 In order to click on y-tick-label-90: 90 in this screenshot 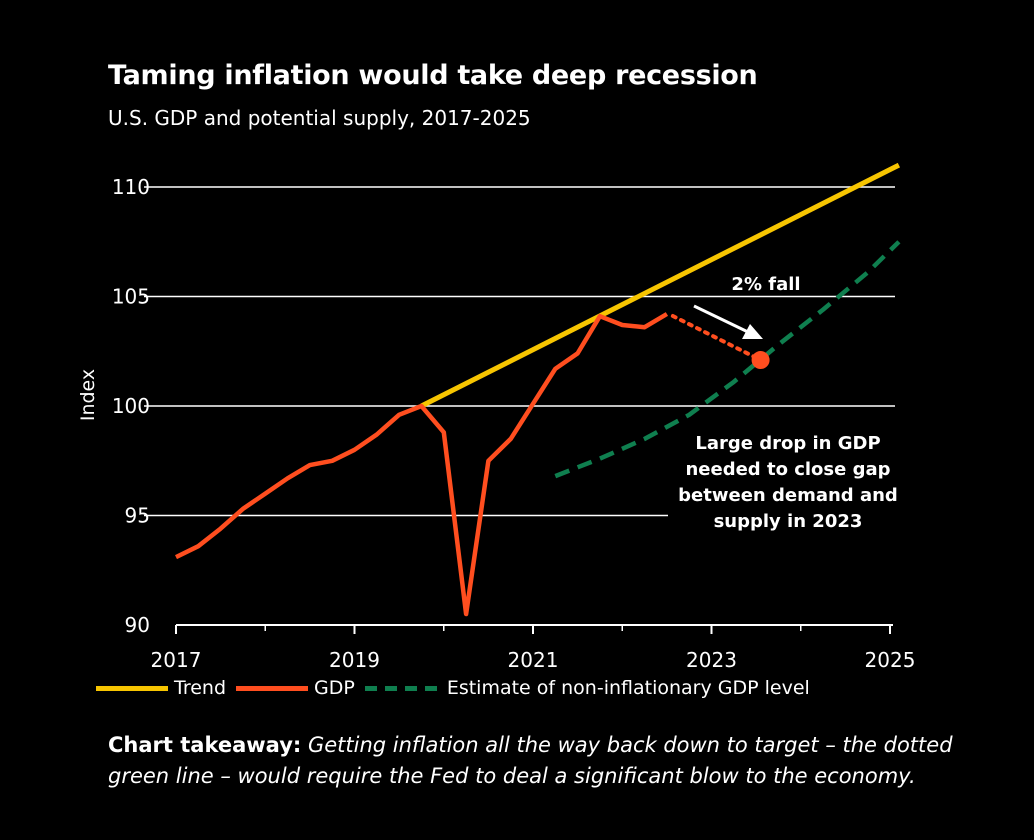, I will do `click(137, 625)`.